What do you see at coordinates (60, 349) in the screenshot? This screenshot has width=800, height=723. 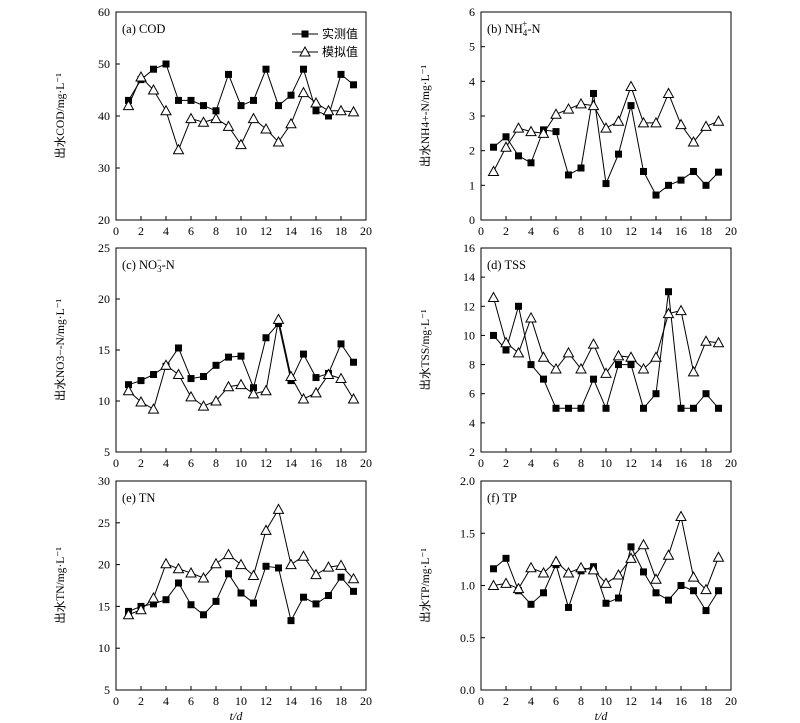 I see `y-axis-label-c: 出水NO3−-N/mg·L⁻¹` at bounding box center [60, 349].